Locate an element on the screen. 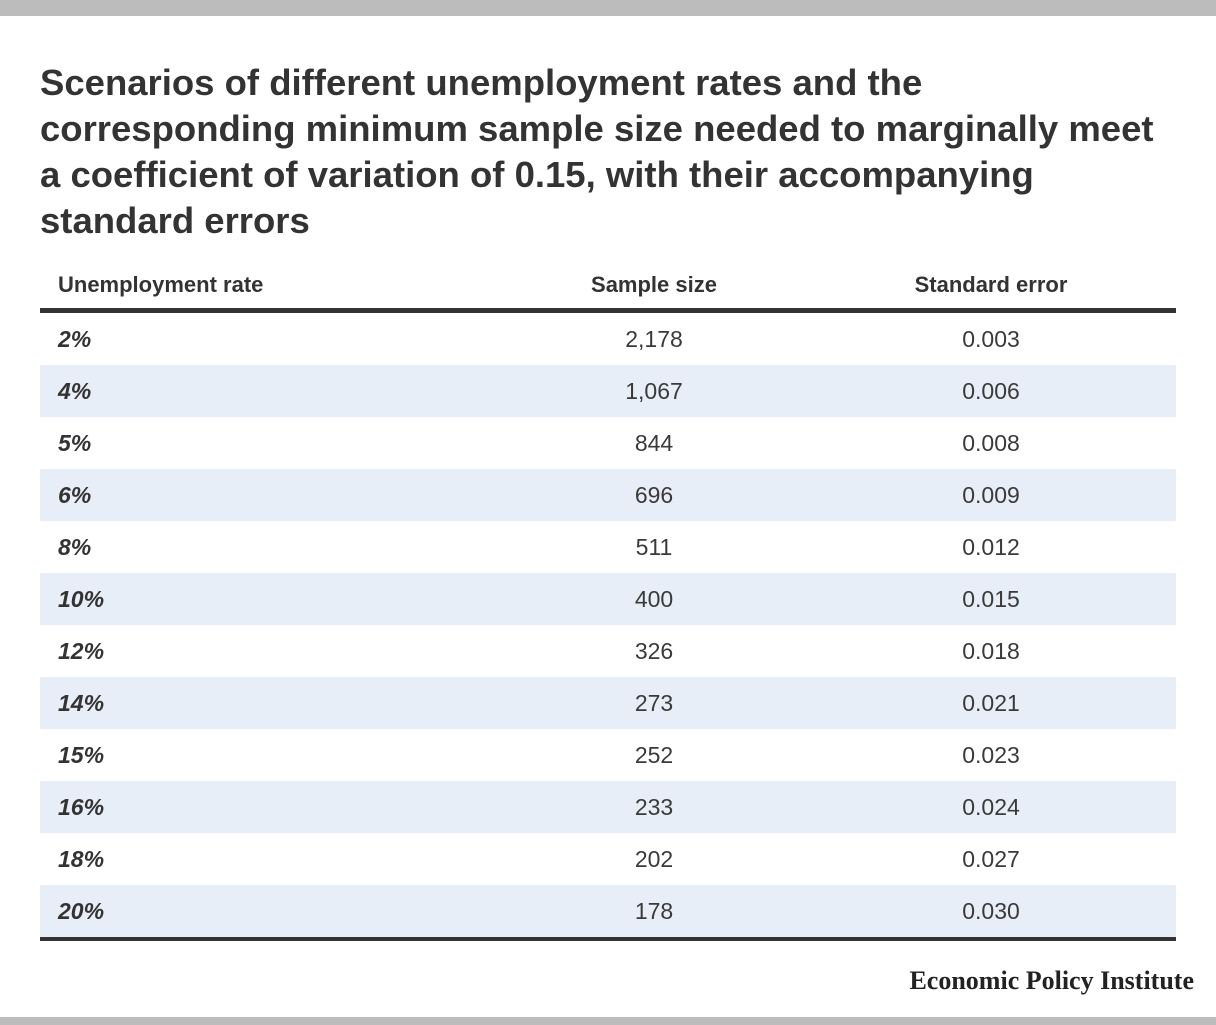 The image size is (1216, 1025). cell-standard-error: 0.009 is located at coordinates (991, 494).